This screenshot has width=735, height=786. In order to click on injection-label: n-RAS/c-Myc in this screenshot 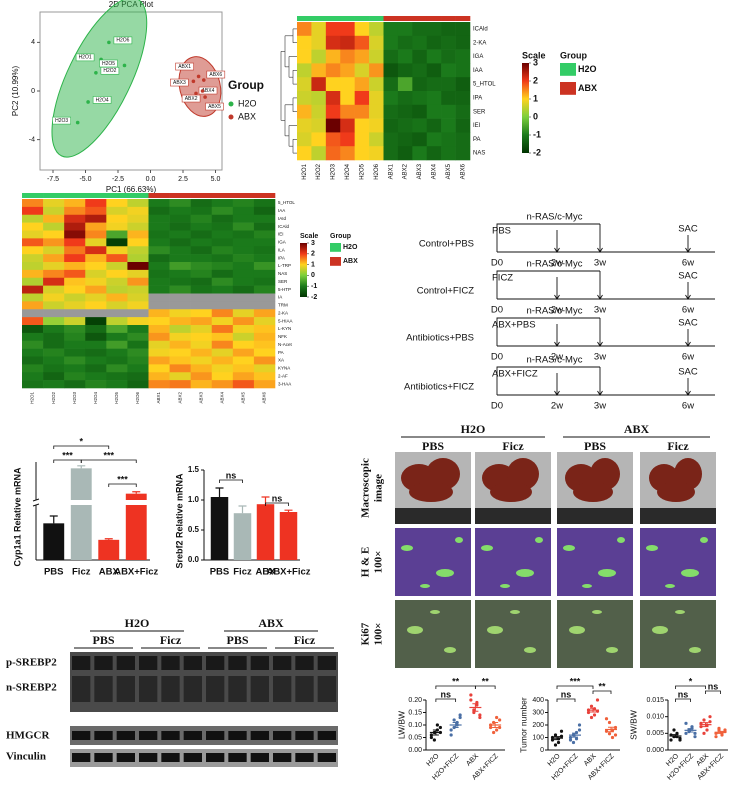, I will do `click(555, 264)`.